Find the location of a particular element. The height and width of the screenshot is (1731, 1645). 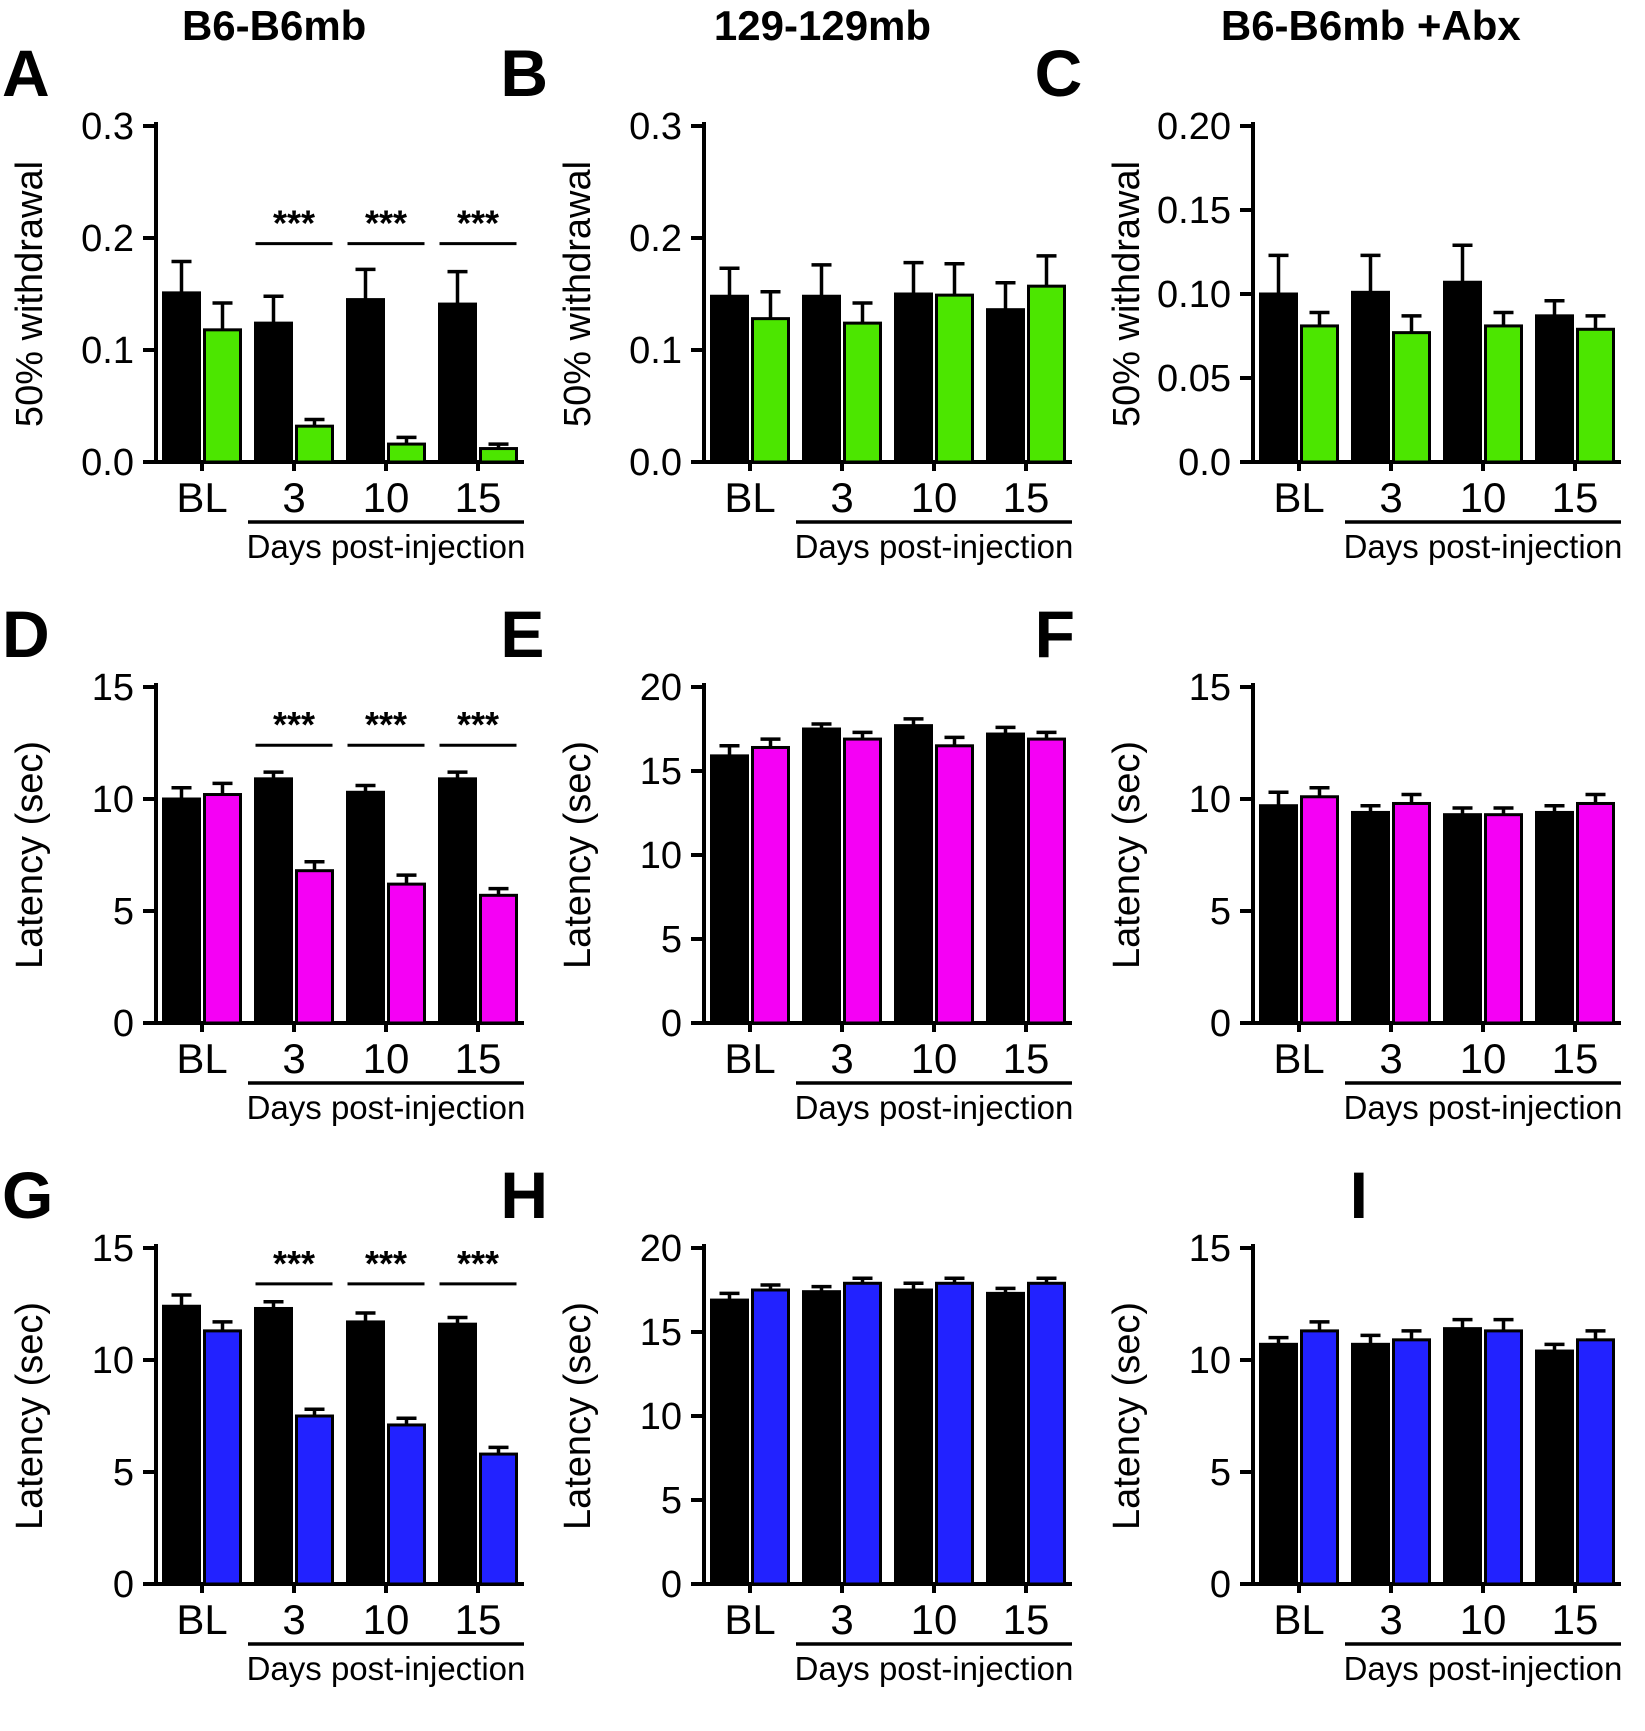

svg-text: 0.15 is located at coordinates (1194, 211).